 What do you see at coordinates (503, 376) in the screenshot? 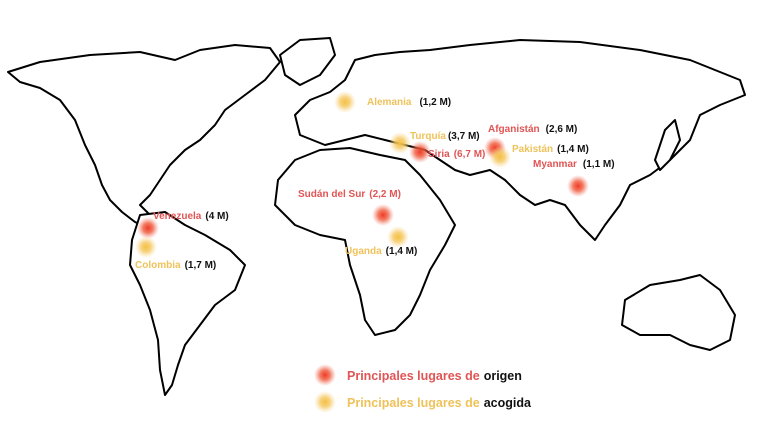
I see `legend-word: origen` at bounding box center [503, 376].